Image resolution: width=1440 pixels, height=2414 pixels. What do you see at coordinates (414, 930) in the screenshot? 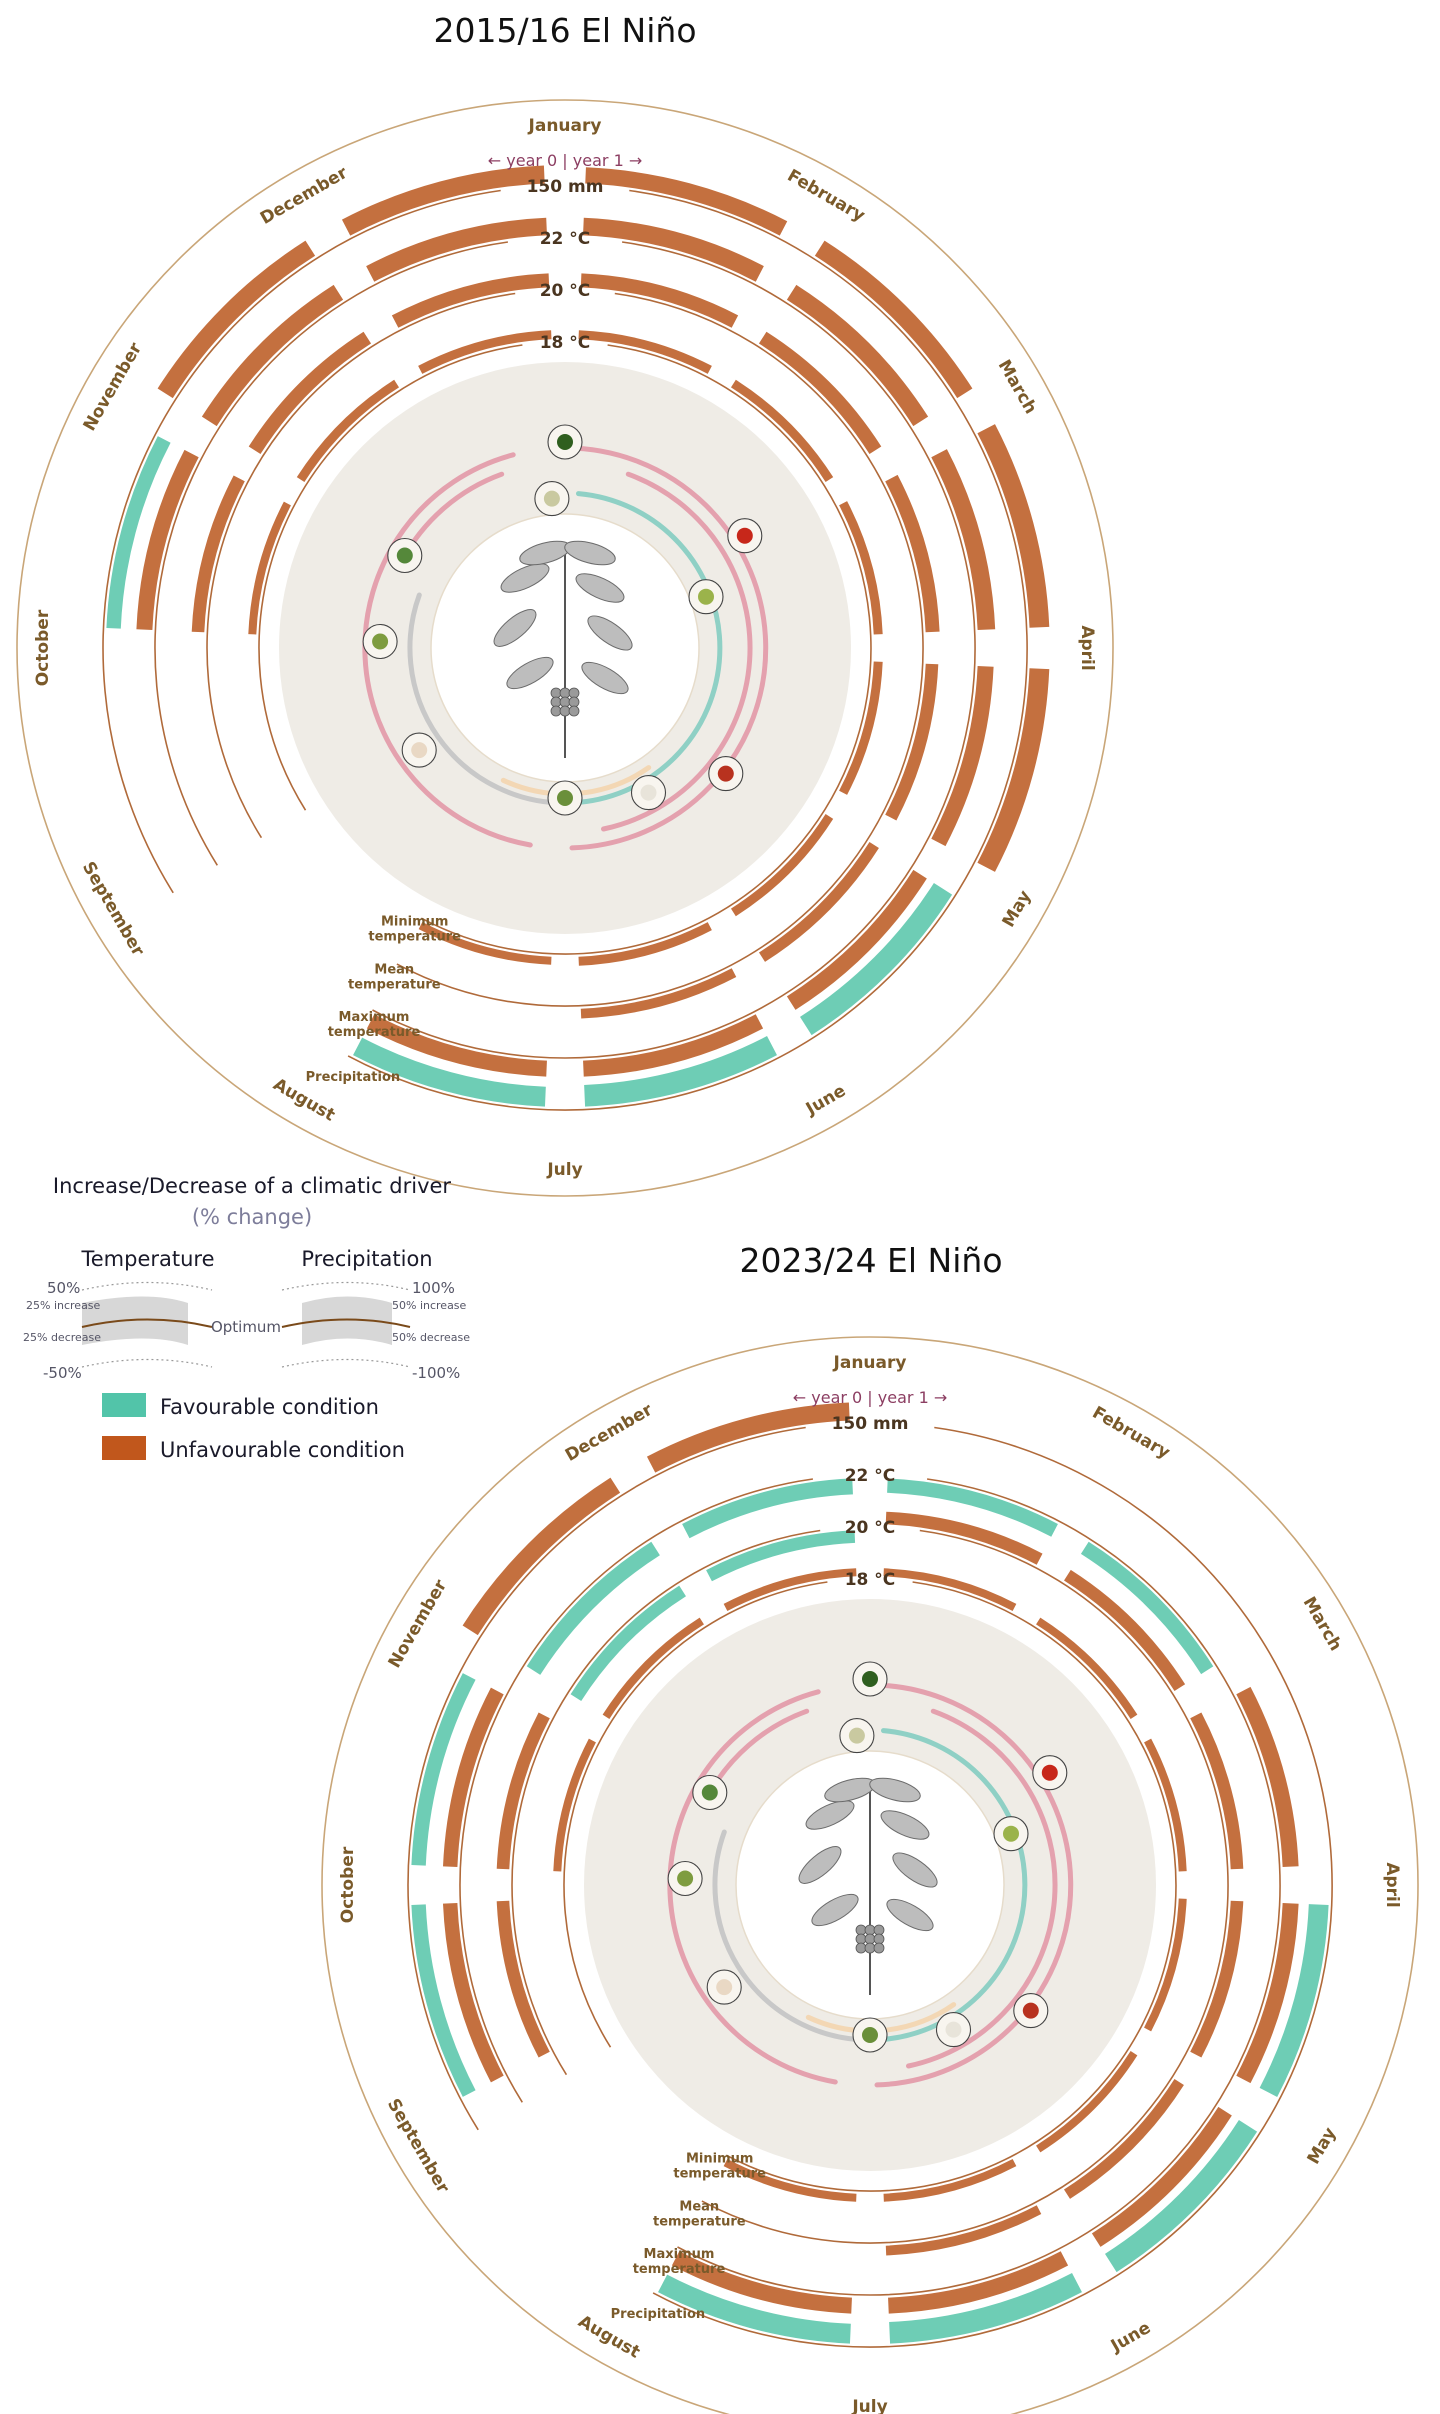
I see `variable-label-minimum: Minimum temperature` at bounding box center [414, 930].